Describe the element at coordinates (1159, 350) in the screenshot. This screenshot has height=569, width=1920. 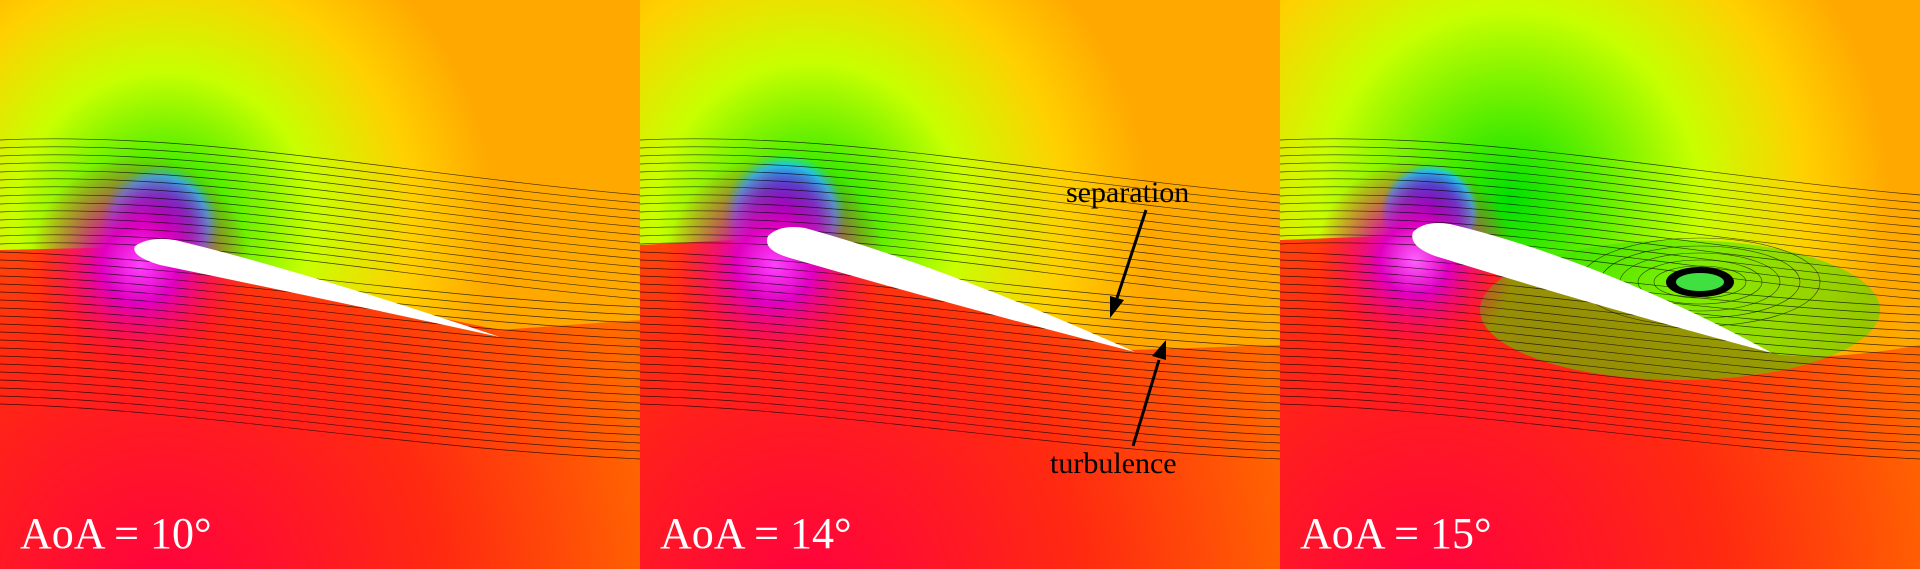
I see `turbulence-arrowhead` at that location.